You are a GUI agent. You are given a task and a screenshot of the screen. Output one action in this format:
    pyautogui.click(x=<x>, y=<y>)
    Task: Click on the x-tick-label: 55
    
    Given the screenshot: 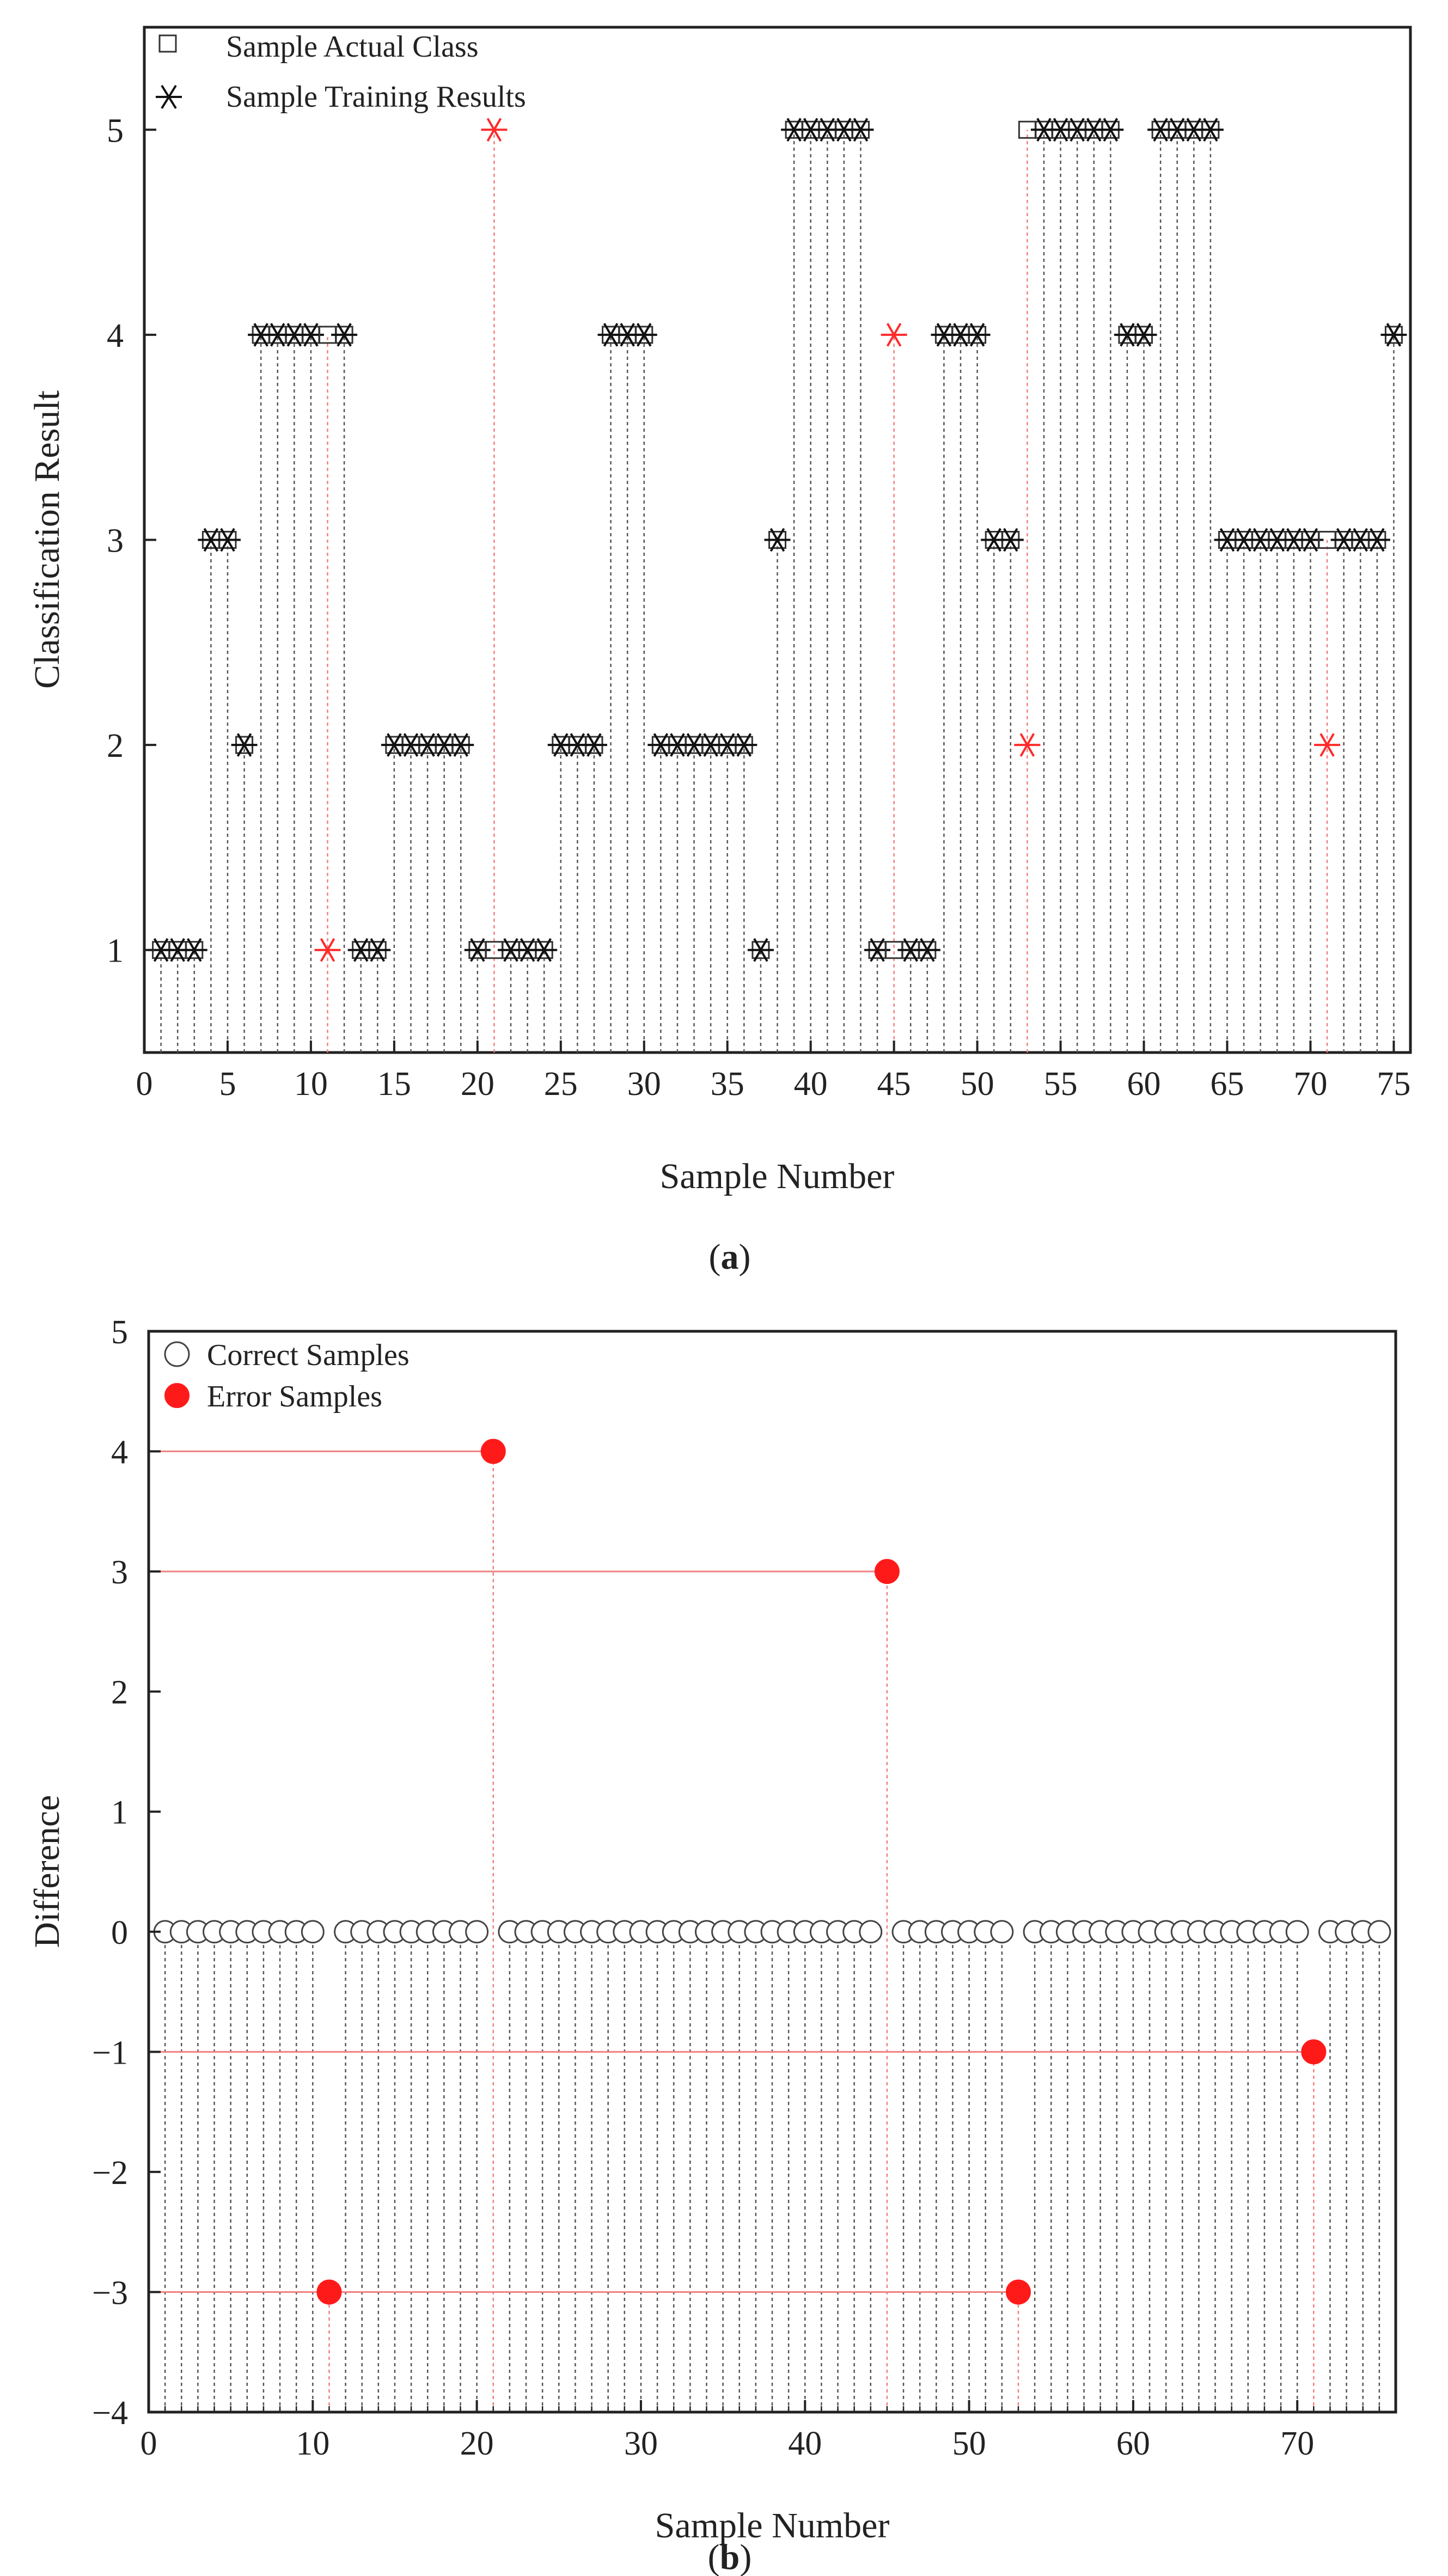 What is the action you would take?
    pyautogui.click(x=1061, y=1084)
    